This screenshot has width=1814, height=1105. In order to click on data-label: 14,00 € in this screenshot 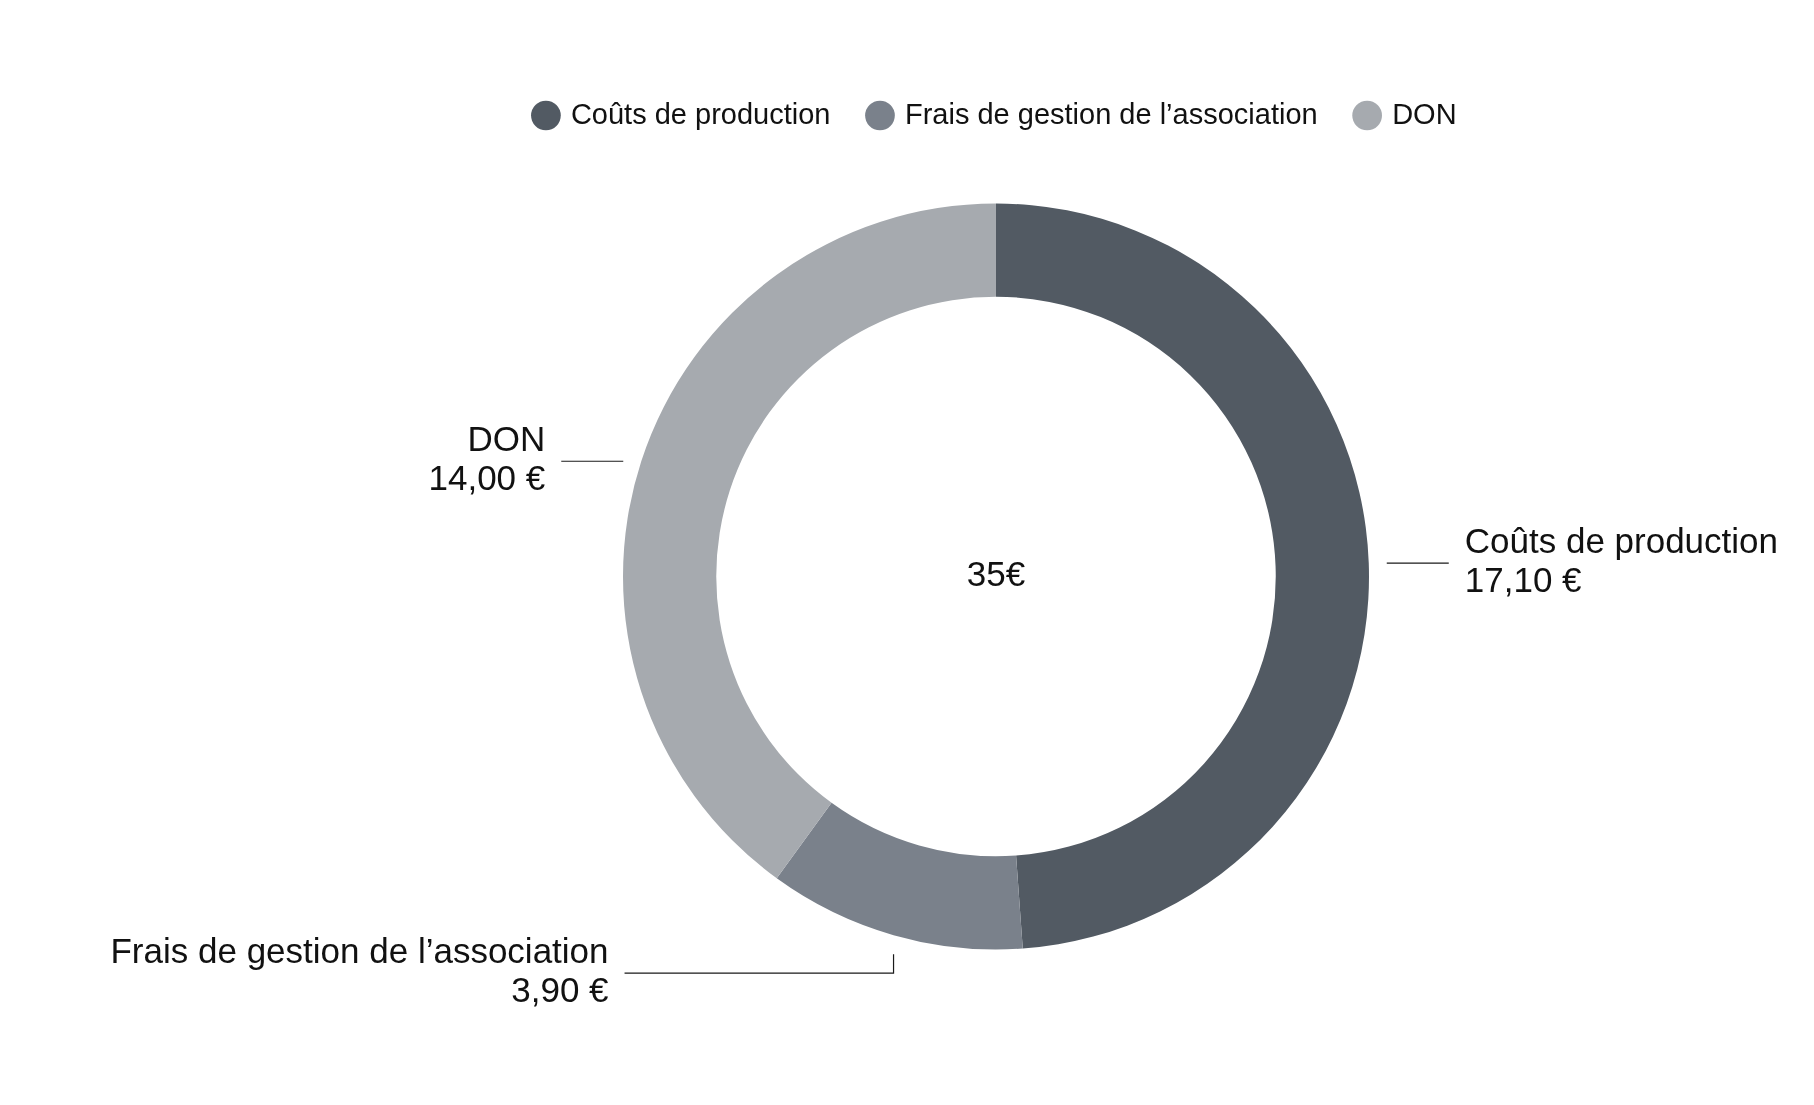, I will do `click(487, 478)`.